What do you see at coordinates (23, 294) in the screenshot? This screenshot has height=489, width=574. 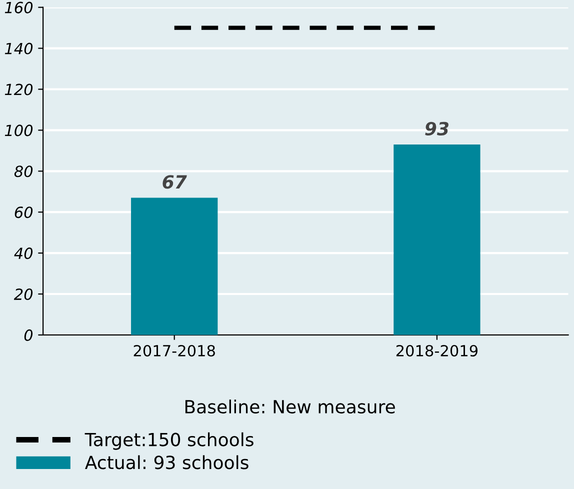 I see `y-tick-label: 20` at bounding box center [23, 294].